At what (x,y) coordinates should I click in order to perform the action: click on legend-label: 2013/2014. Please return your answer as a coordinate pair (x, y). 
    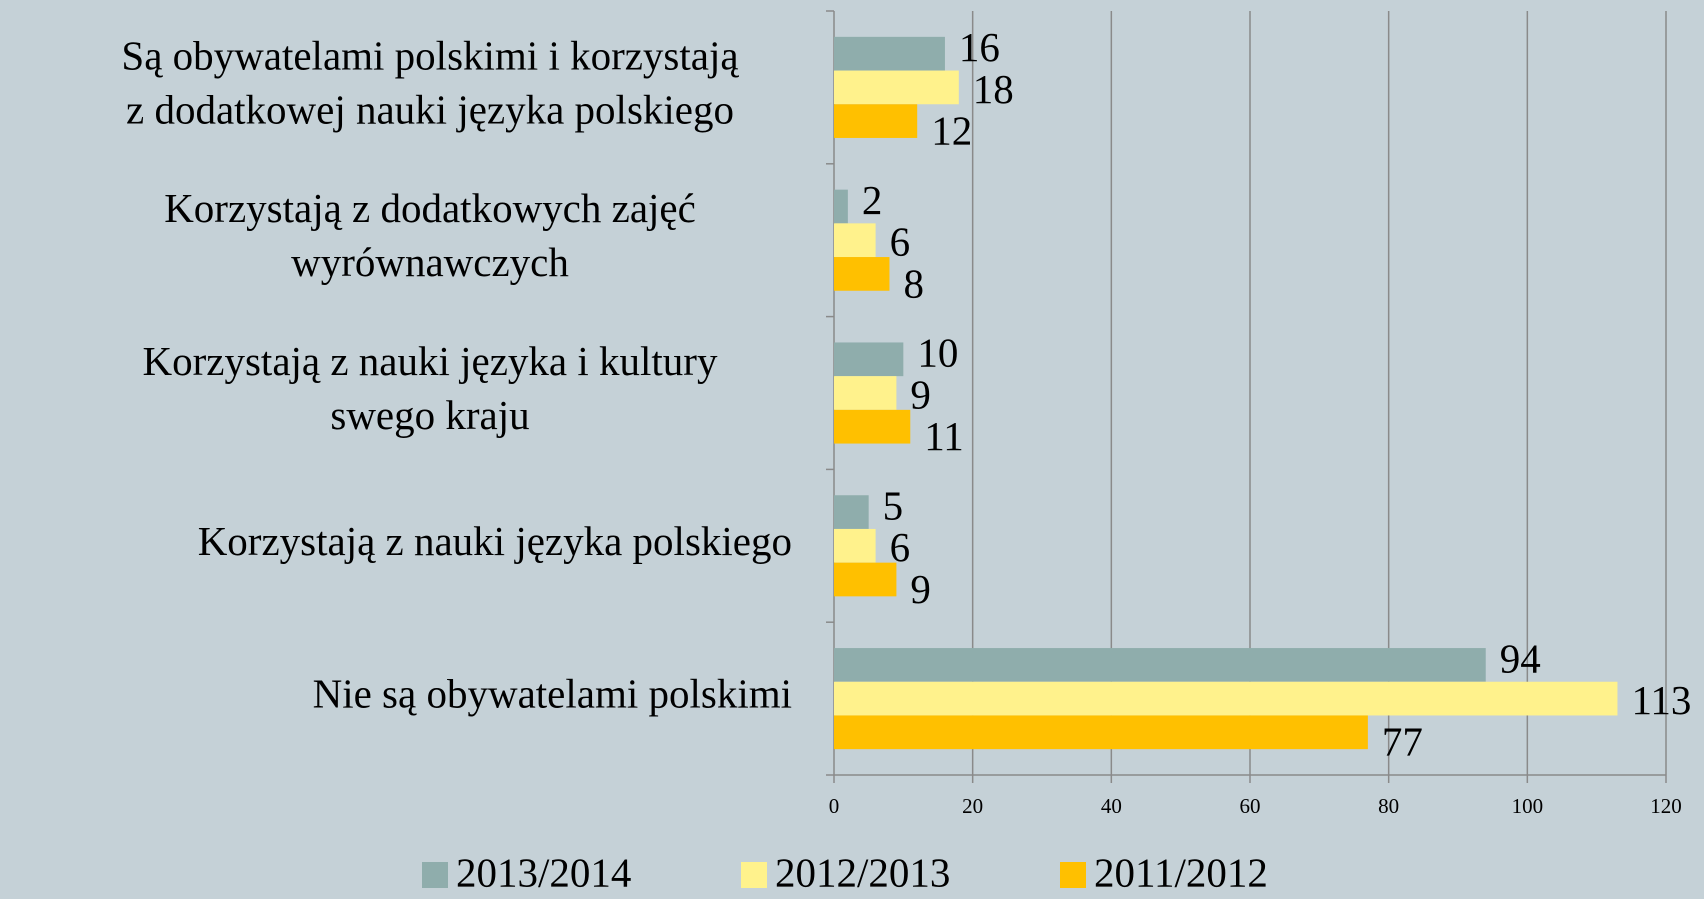
    Looking at the image, I should click on (543, 872).